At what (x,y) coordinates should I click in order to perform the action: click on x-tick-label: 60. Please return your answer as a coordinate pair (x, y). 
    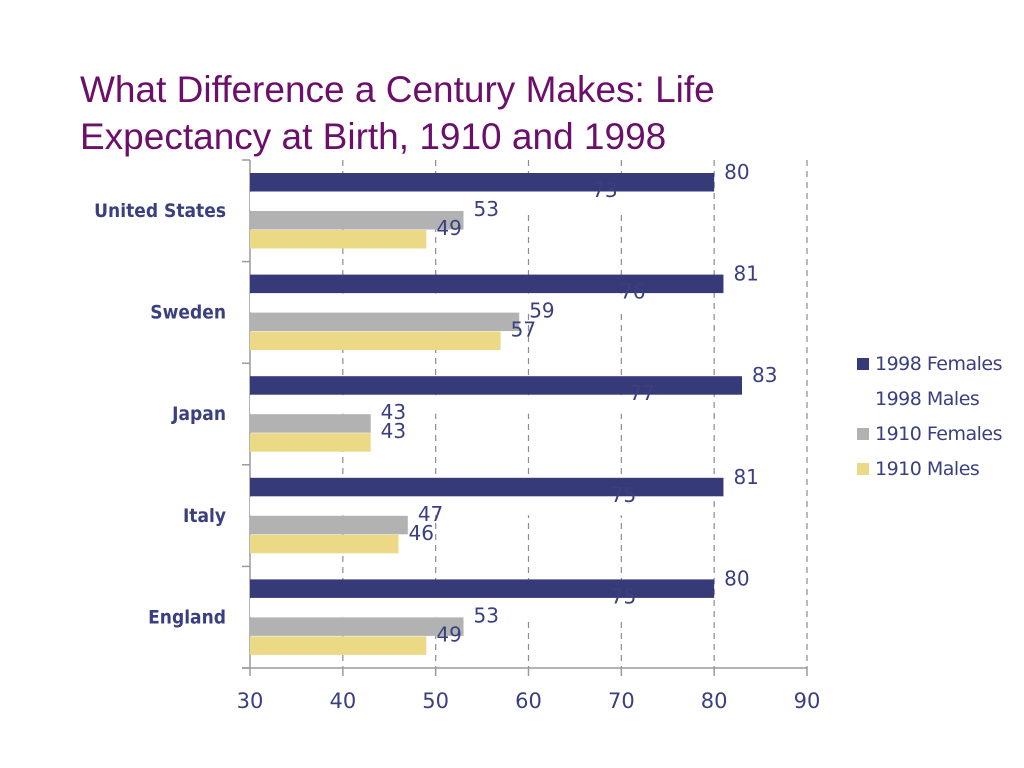
    Looking at the image, I should click on (528, 701).